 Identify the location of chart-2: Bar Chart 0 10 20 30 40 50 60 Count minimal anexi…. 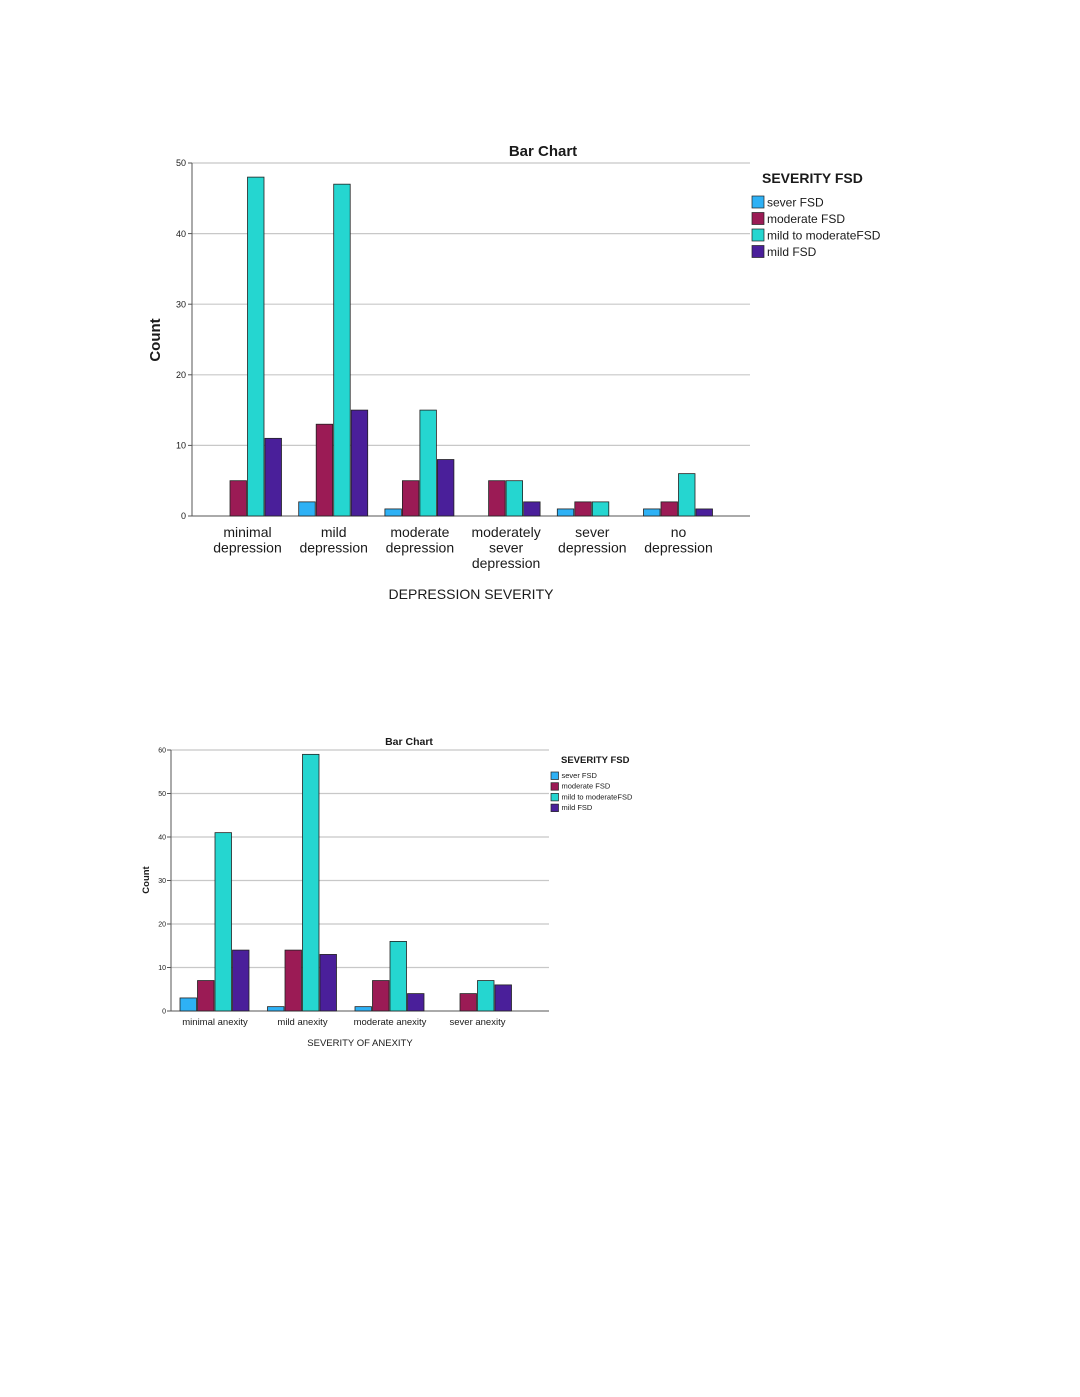
(387, 892).